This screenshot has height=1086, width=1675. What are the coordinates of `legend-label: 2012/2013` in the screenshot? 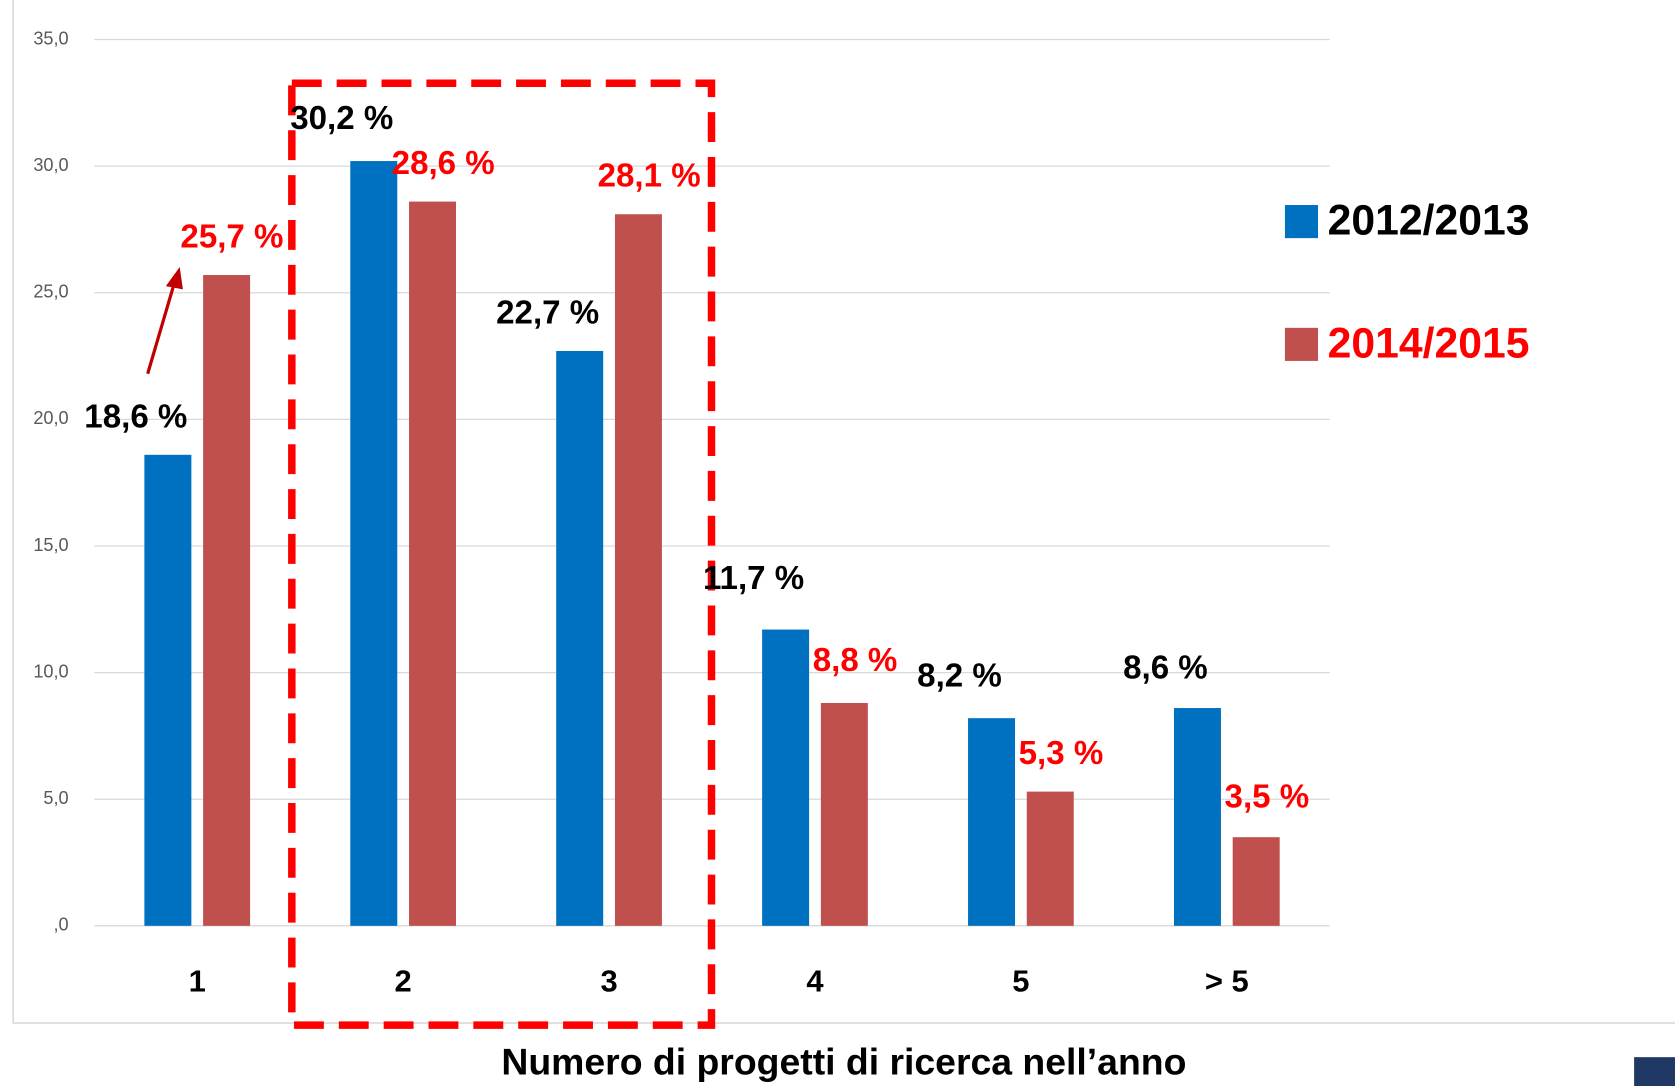 It's located at (1429, 220).